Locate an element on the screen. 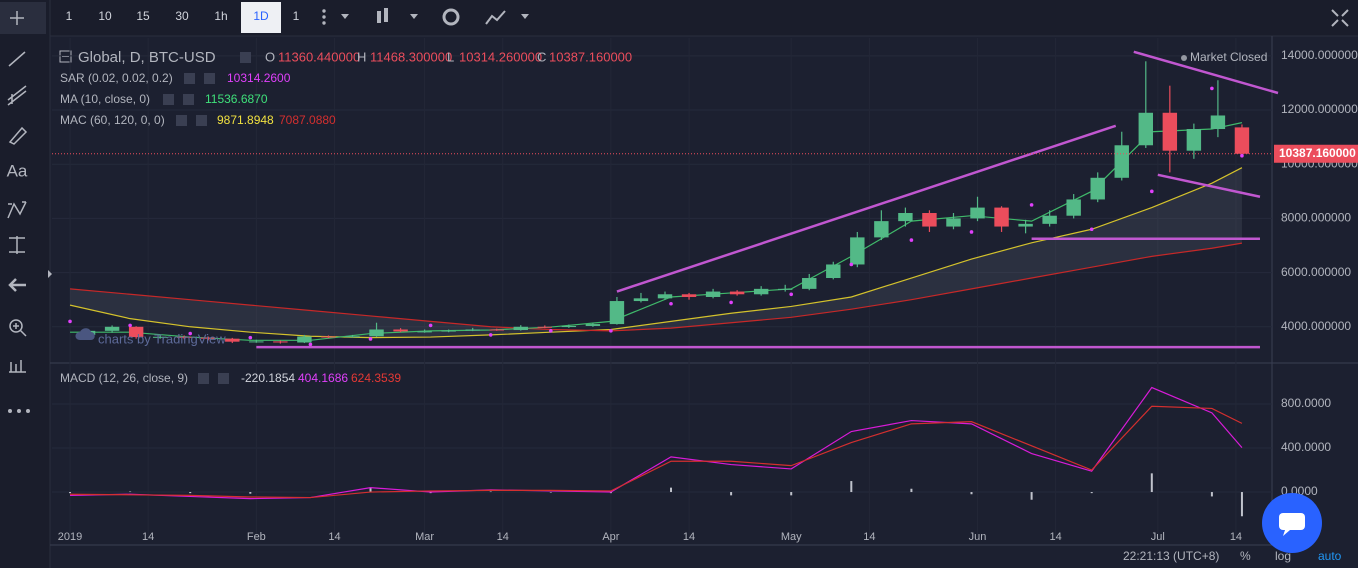 The height and width of the screenshot is (568, 1358). interval-button: 10 is located at coordinates (105, 16).